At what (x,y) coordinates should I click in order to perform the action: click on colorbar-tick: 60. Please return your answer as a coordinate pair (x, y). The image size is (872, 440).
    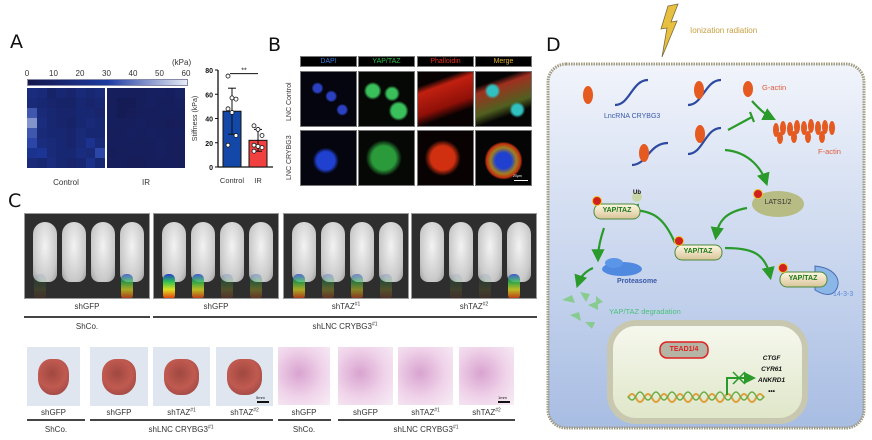
    Looking at the image, I should click on (186, 73).